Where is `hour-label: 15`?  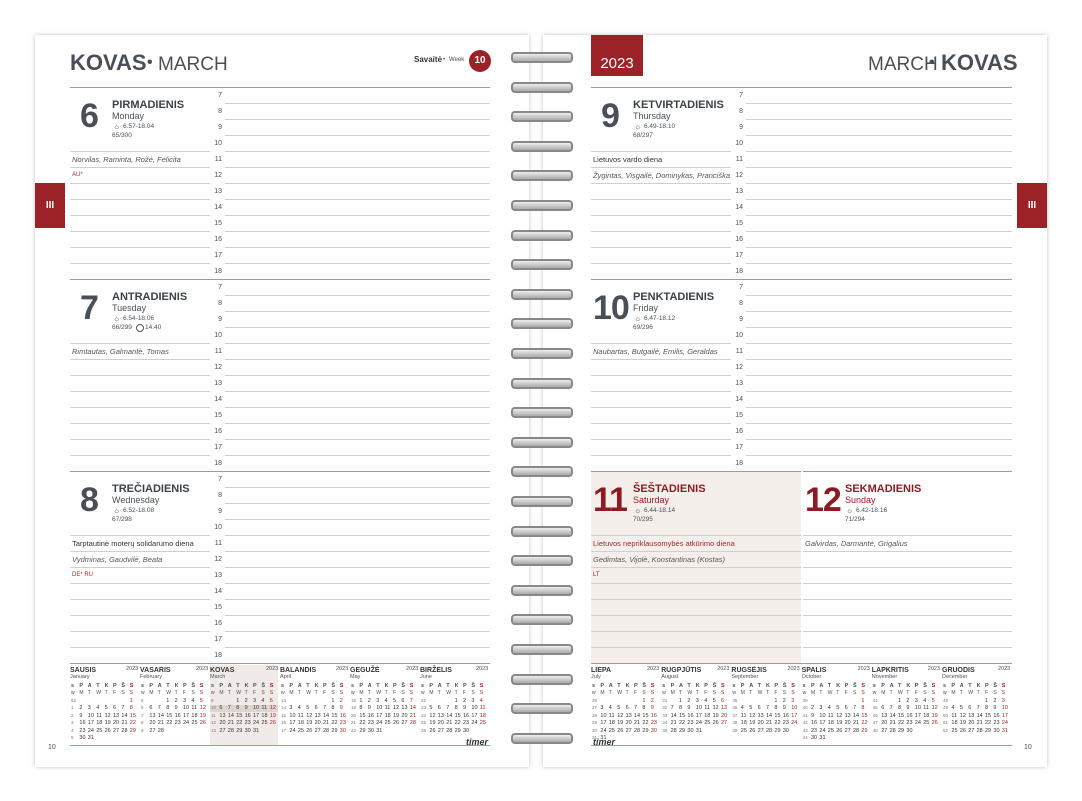
hour-label: 15 is located at coordinates (739, 223).